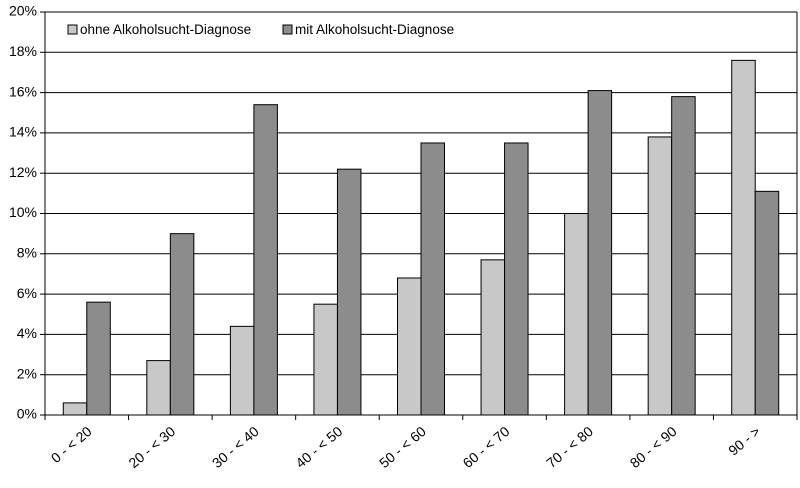  I want to click on y-tick-labels: 0% 2% 4% 6% 8% 10% 12% 14% 16% 18% 20%, so click(23, 212).